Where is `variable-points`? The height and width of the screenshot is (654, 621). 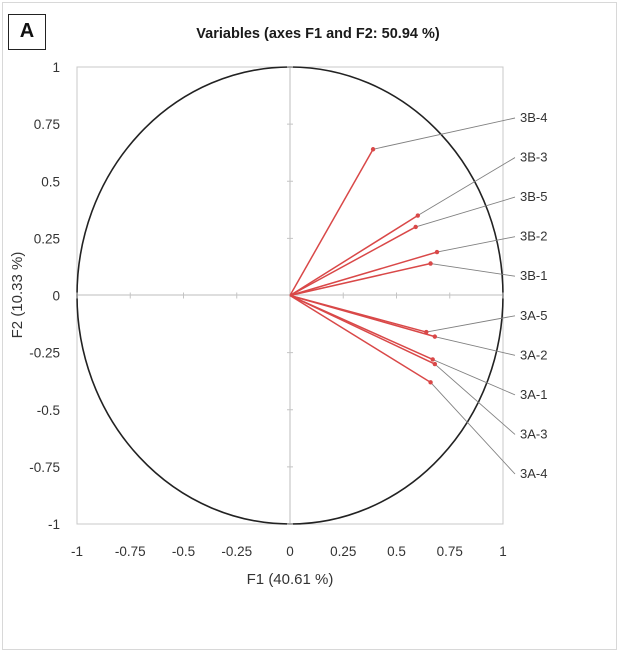 variable-points is located at coordinates (405, 266).